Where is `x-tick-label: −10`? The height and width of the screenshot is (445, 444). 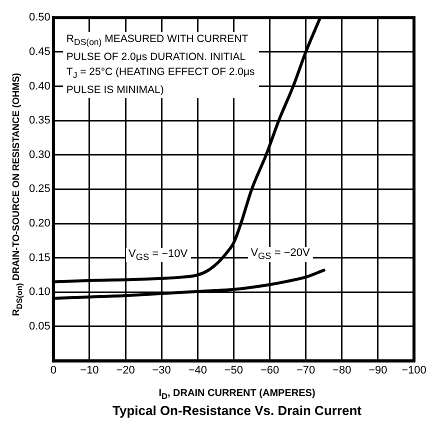
x-tick-label: −10 is located at coordinates (89, 370).